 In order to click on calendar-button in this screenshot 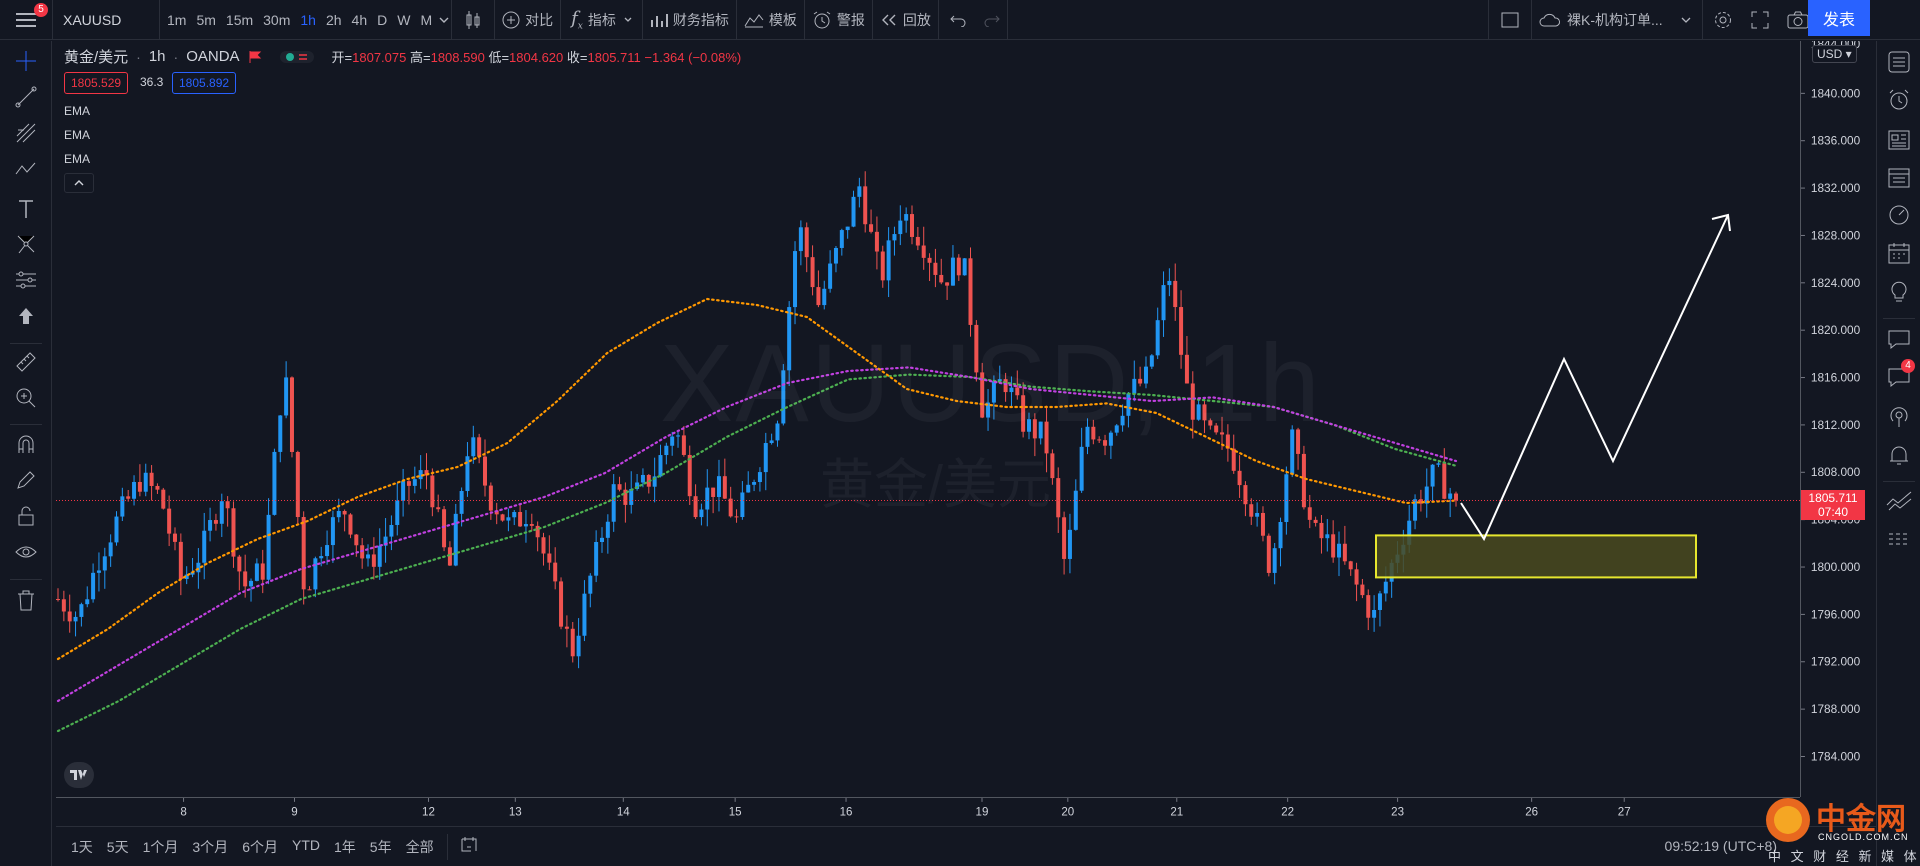, I will do `click(1899, 253)`.